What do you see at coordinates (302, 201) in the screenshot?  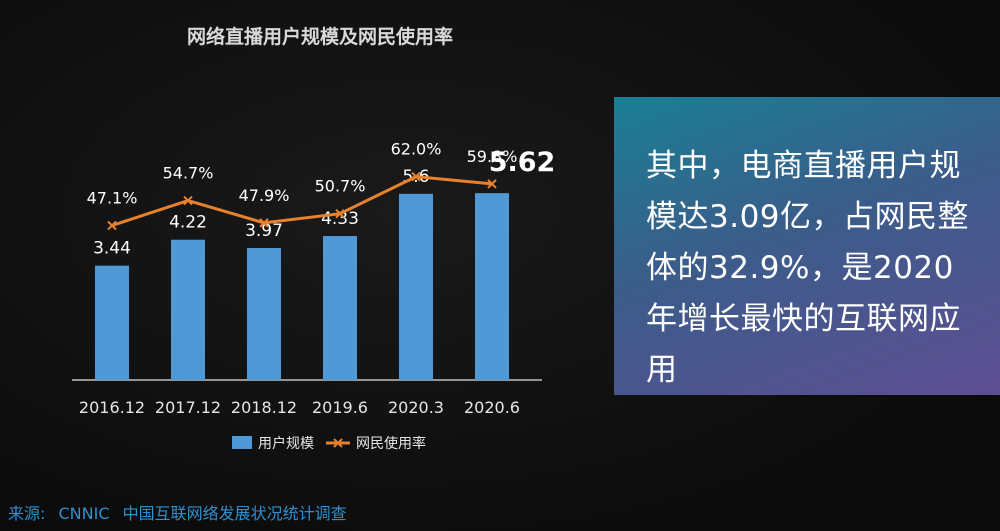 I see `usage-rate-line` at bounding box center [302, 201].